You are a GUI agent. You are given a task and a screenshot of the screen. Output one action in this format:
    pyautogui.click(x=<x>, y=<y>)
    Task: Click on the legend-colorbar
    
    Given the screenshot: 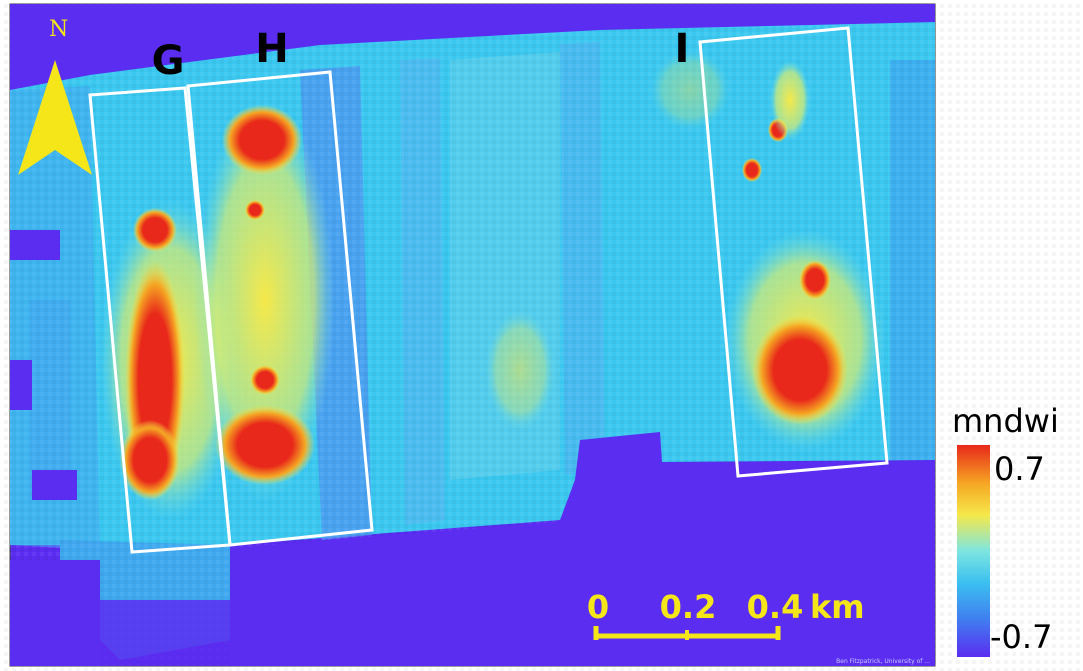 What is the action you would take?
    pyautogui.click(x=973, y=551)
    